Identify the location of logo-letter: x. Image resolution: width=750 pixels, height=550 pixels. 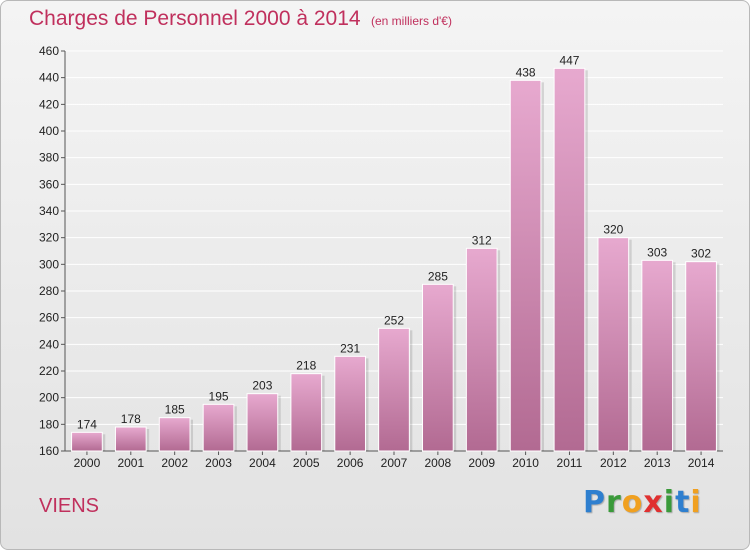
(653, 502).